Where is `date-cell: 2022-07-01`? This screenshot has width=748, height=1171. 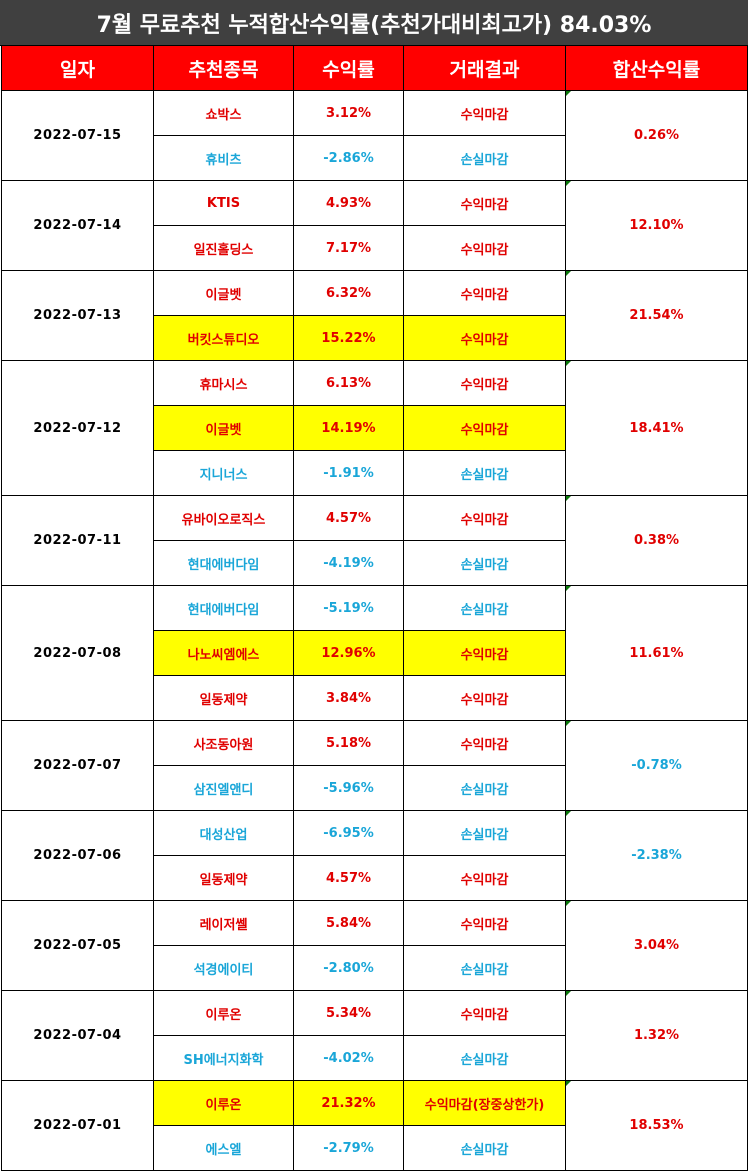 date-cell: 2022-07-01 is located at coordinates (77, 1125).